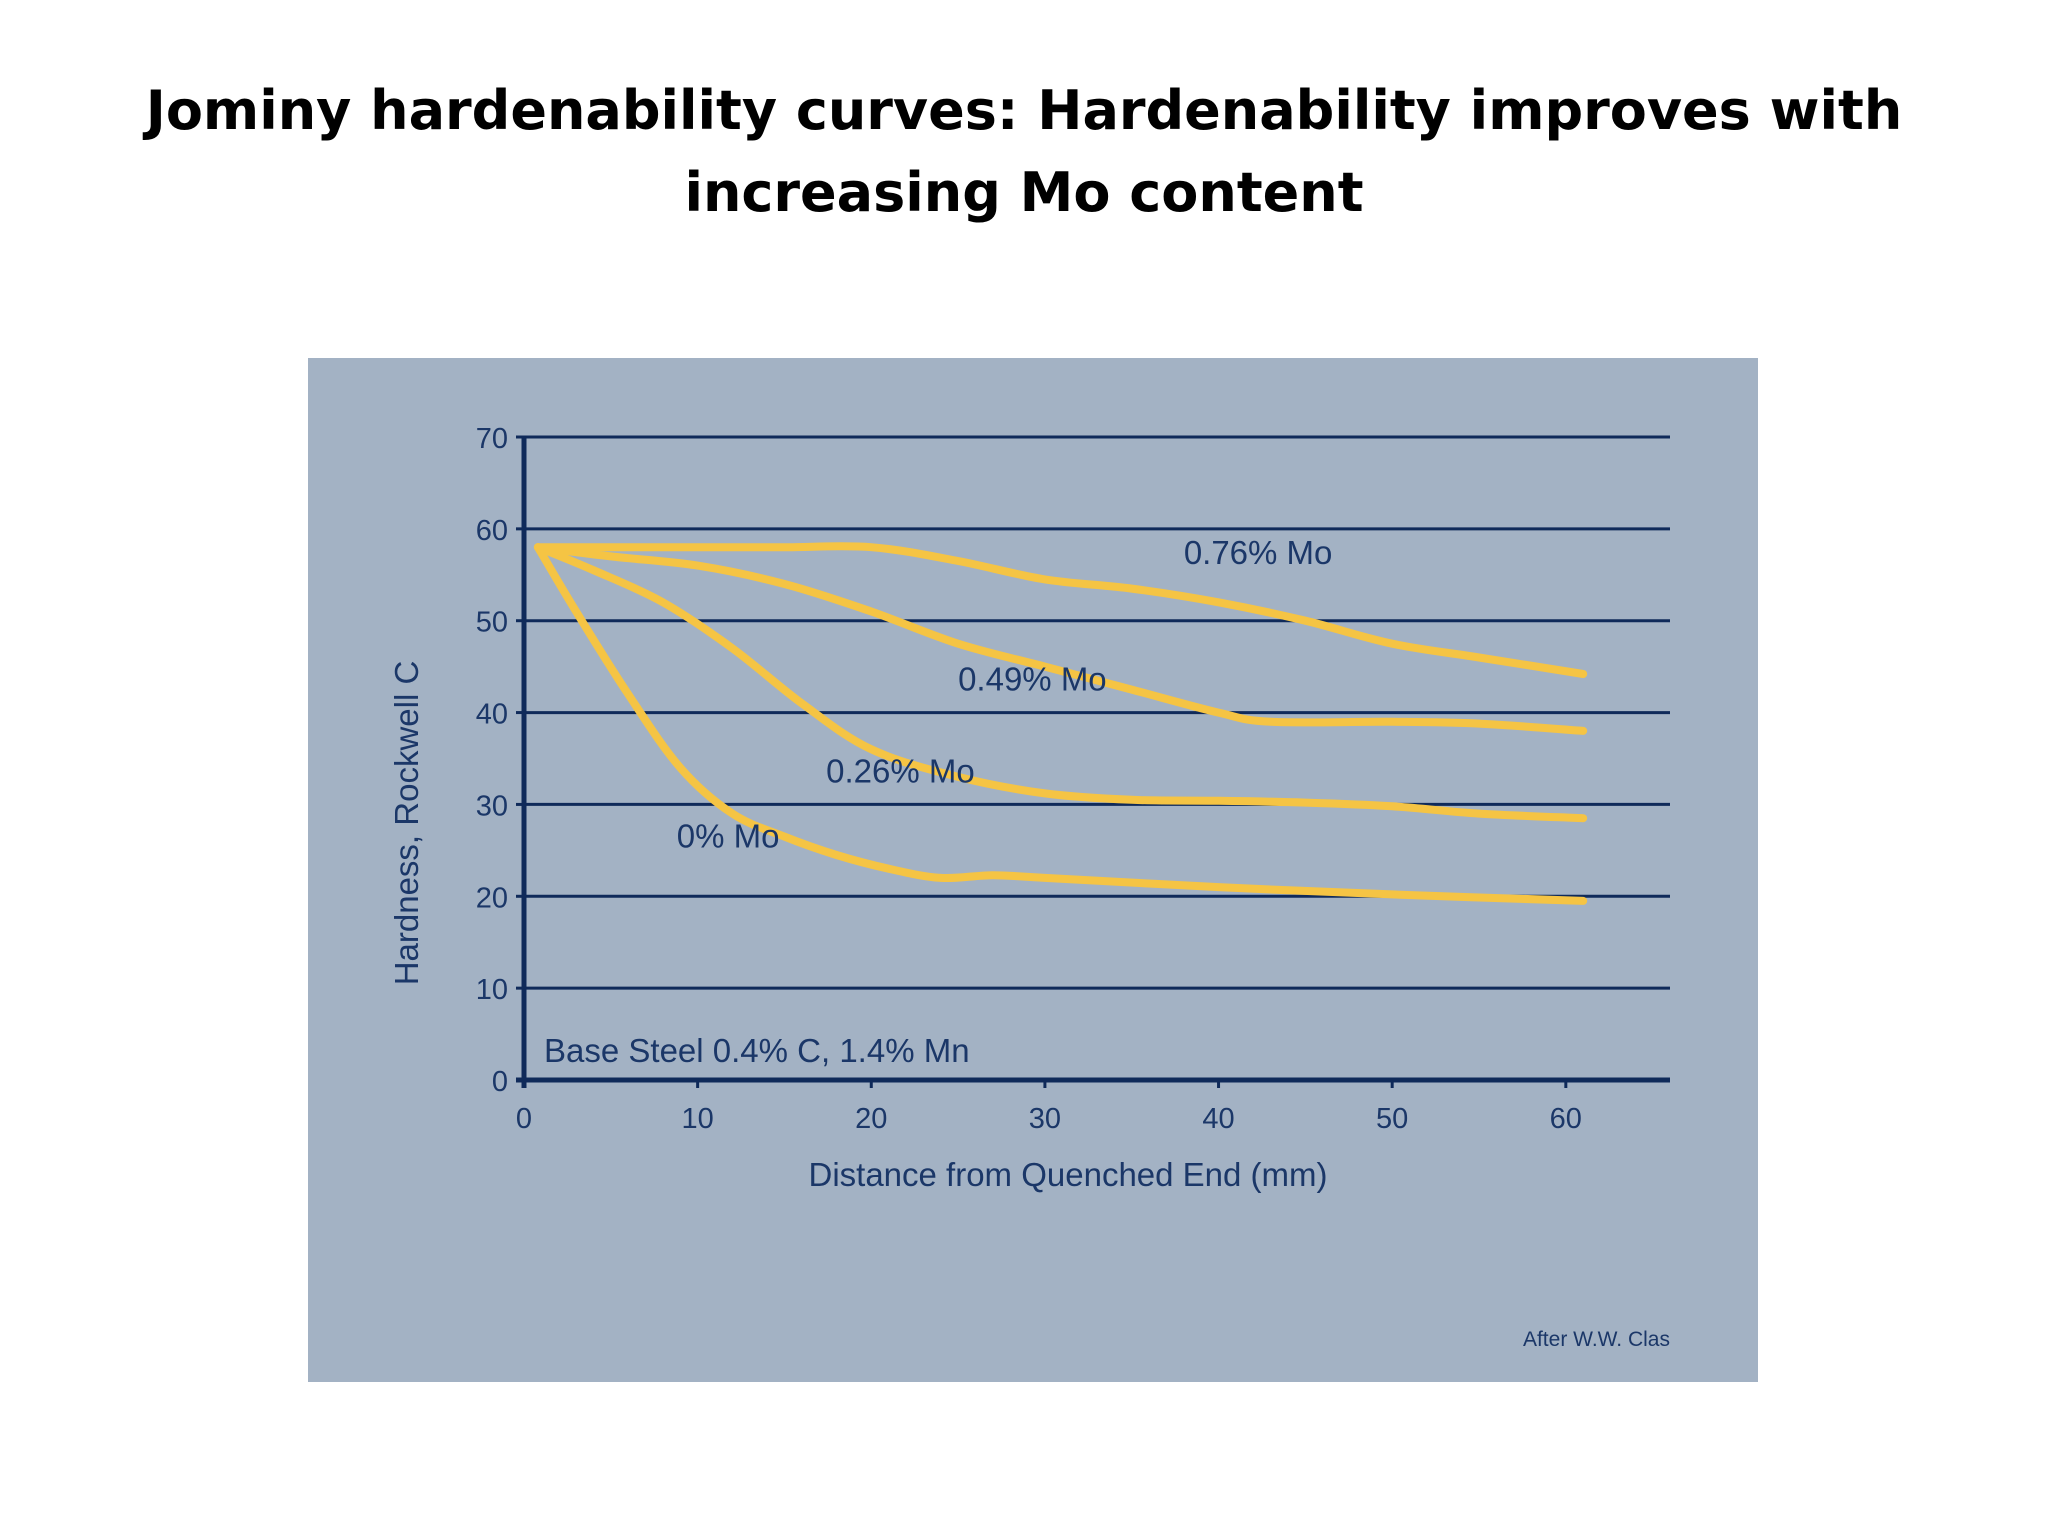  What do you see at coordinates (871, 1119) in the screenshot?
I see `x-tick-label: 20` at bounding box center [871, 1119].